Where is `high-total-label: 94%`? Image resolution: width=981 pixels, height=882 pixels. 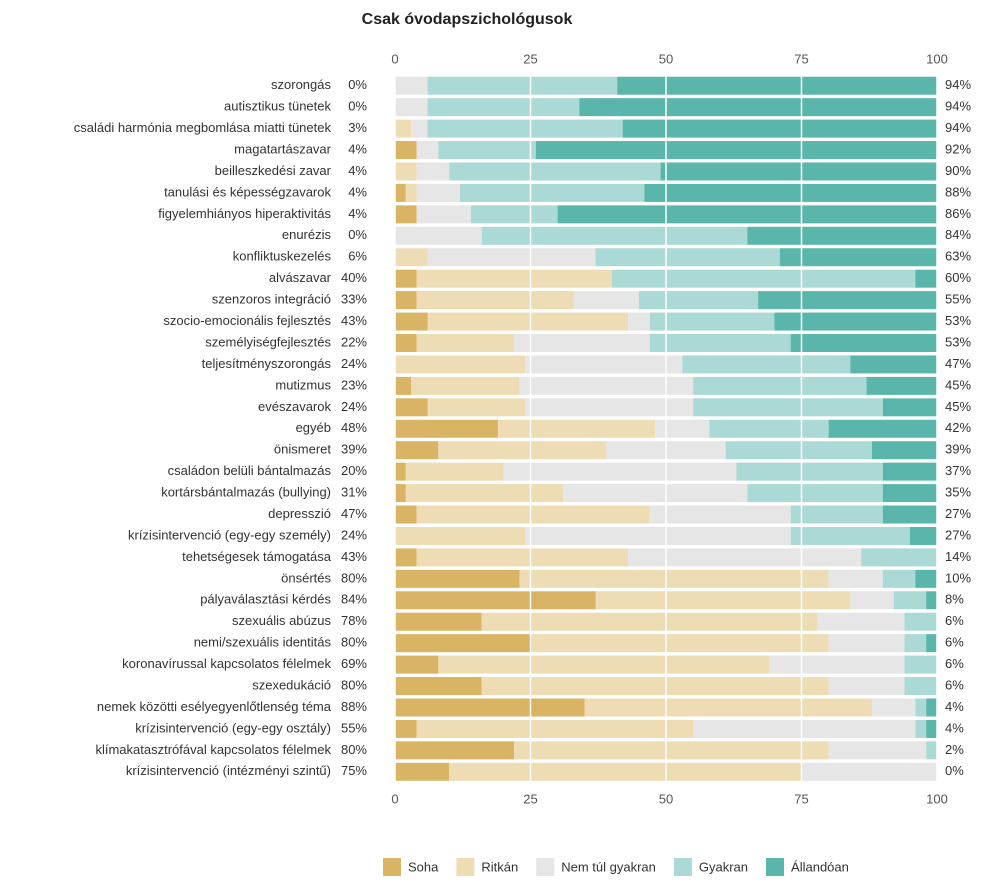 high-total-label: 94% is located at coordinates (958, 106).